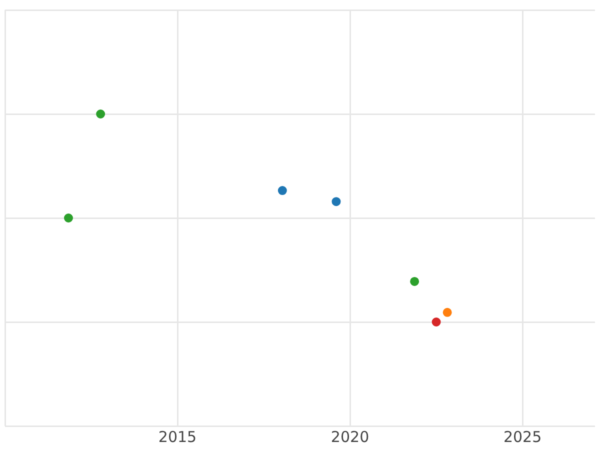 The width and height of the screenshot is (600, 450). What do you see at coordinates (522, 437) in the screenshot?
I see `x-tick-label: 2025` at bounding box center [522, 437].